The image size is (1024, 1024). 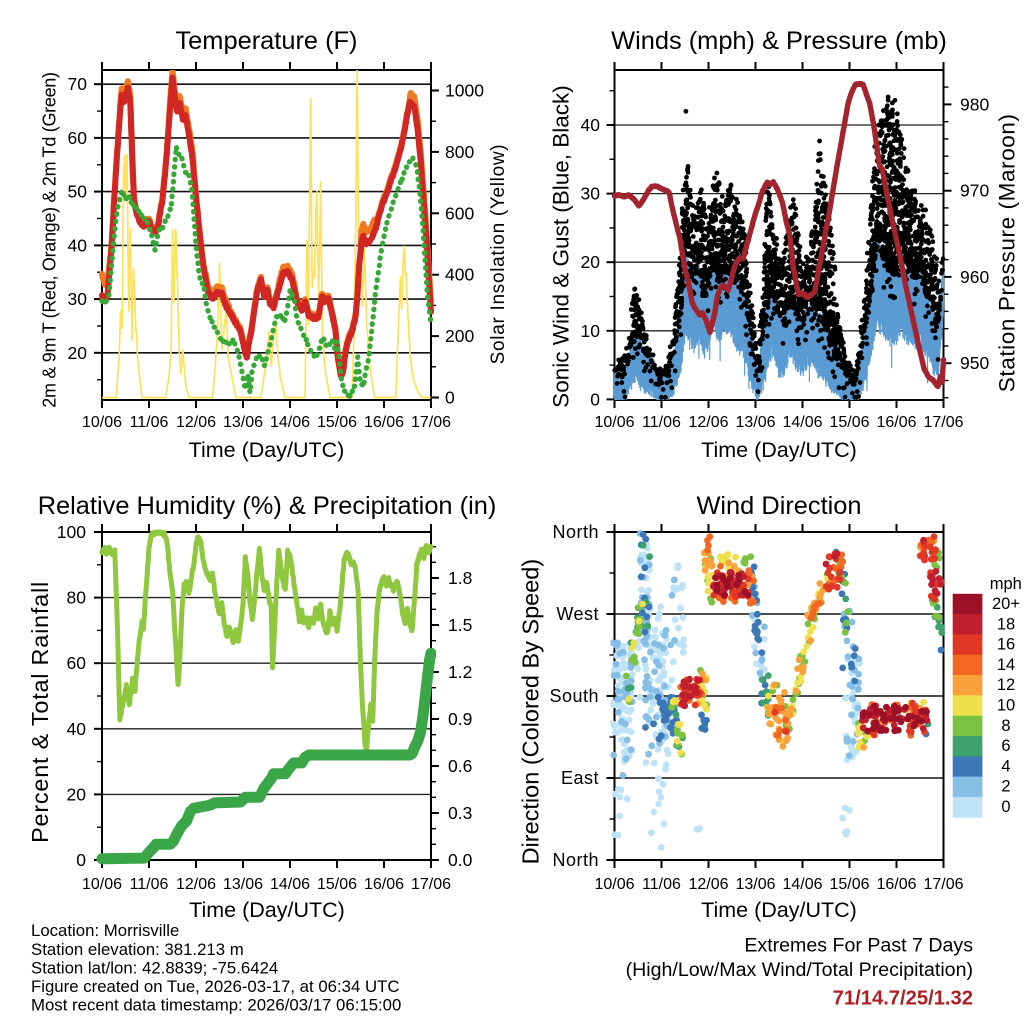 I want to click on svg-text: 200, so click(x=459, y=336).